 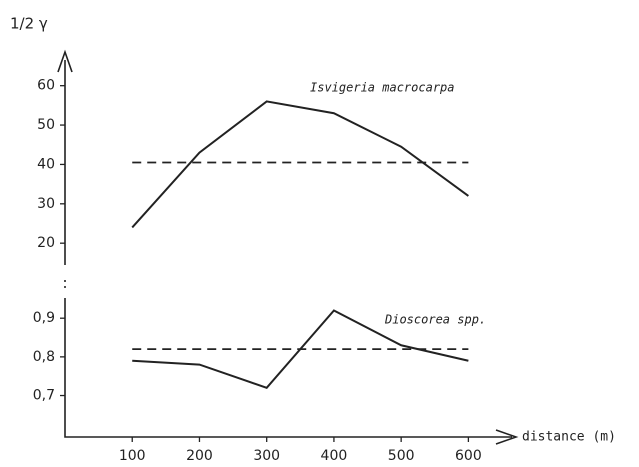 I want to click on x-tick-label: 200, so click(x=199, y=456).